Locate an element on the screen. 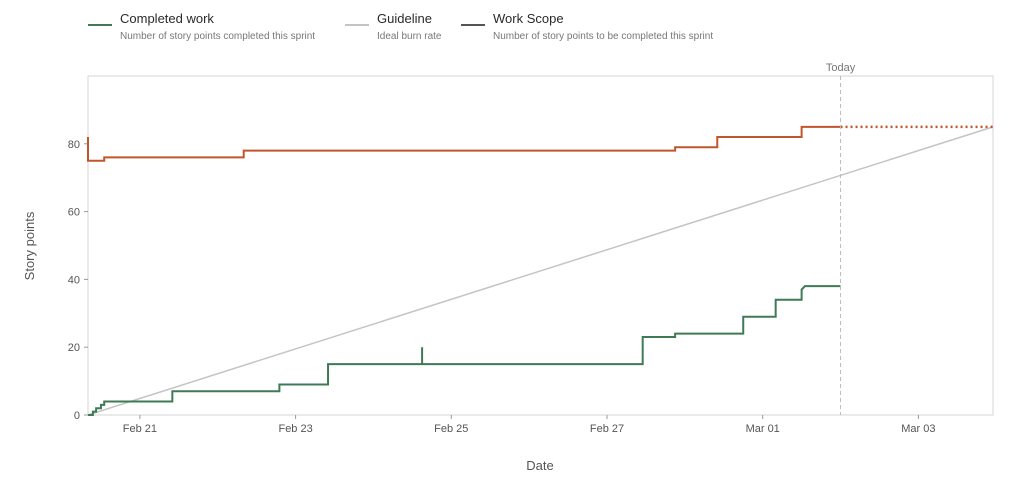 The image size is (1036, 485). x-tick-label: Feb 25 is located at coordinates (451, 429).